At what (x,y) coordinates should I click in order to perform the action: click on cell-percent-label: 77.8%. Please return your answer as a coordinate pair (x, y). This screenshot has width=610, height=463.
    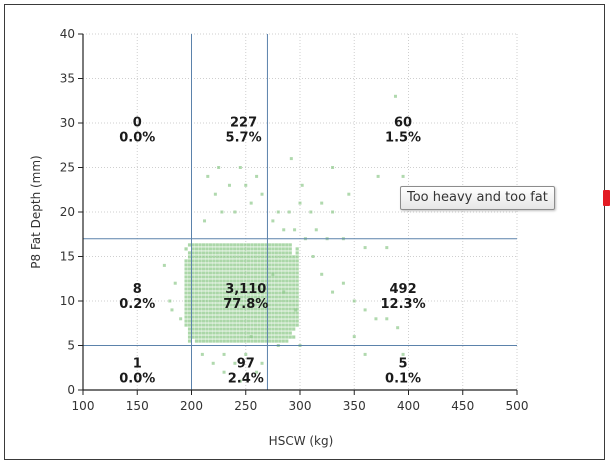
    Looking at the image, I should click on (245, 304).